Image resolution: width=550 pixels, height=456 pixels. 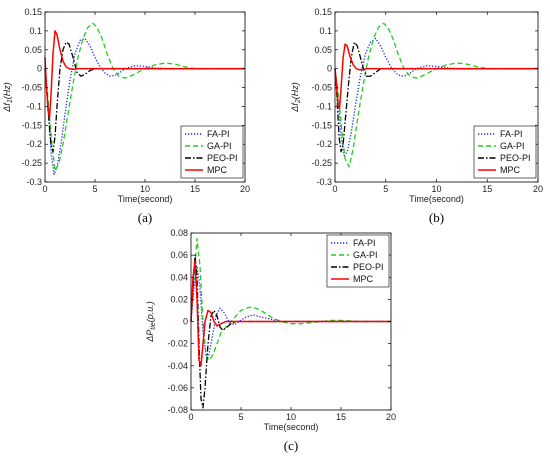 What do you see at coordinates (179, 299) in the screenshot?
I see `y-tick-label: 0.02` at bounding box center [179, 299].